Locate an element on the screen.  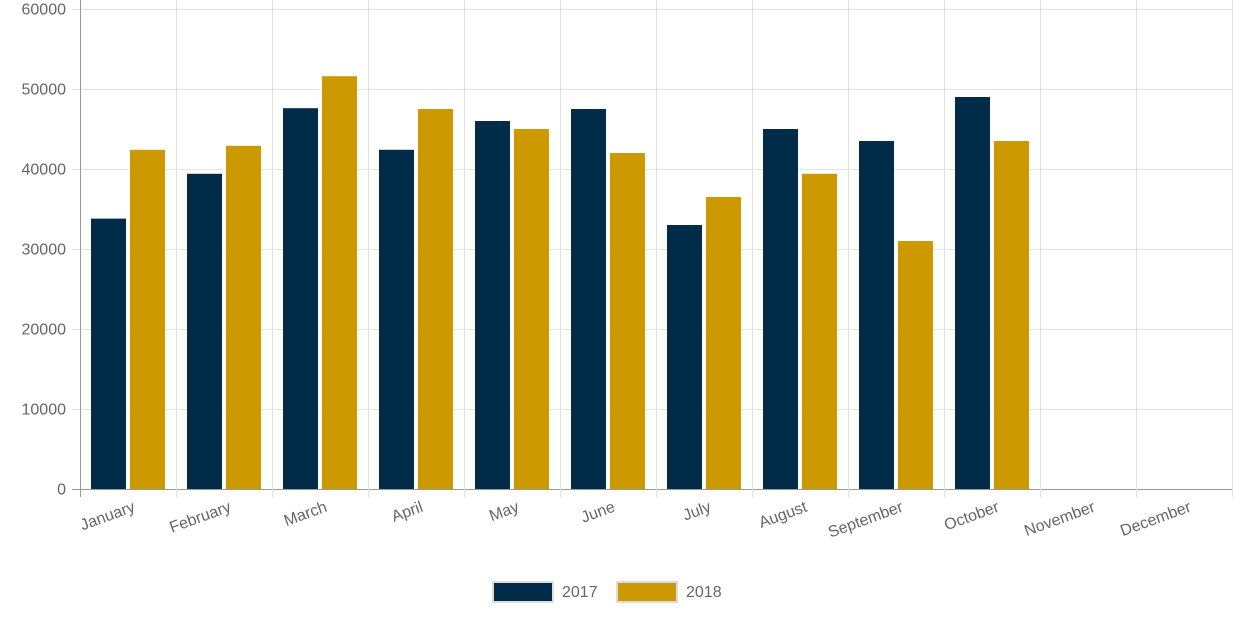
bar-2017-january is located at coordinates (108, 353).